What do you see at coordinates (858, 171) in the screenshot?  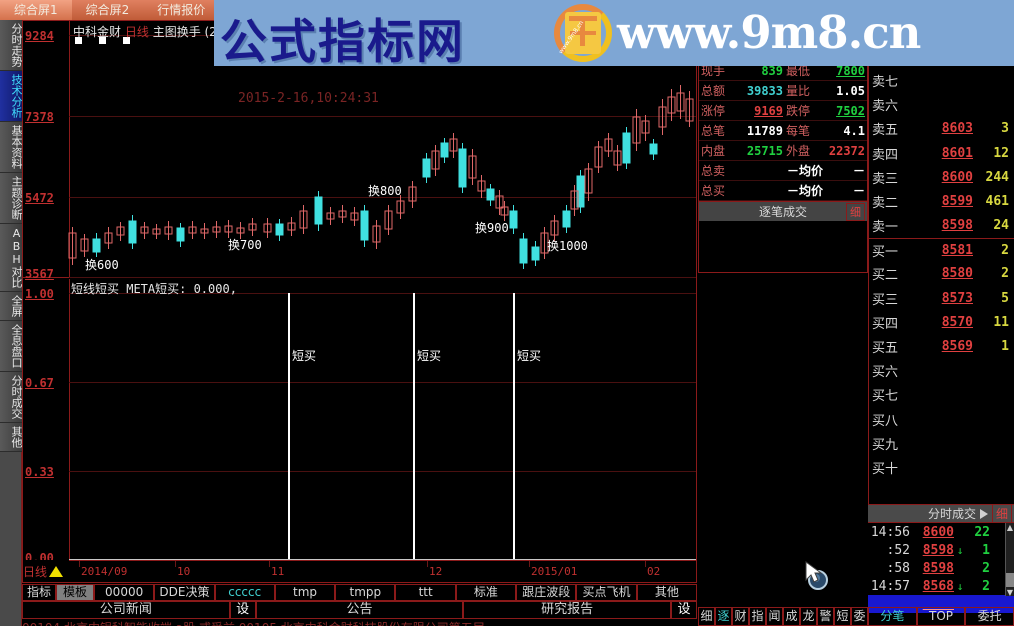 I see `quote-value: －` at bounding box center [858, 171].